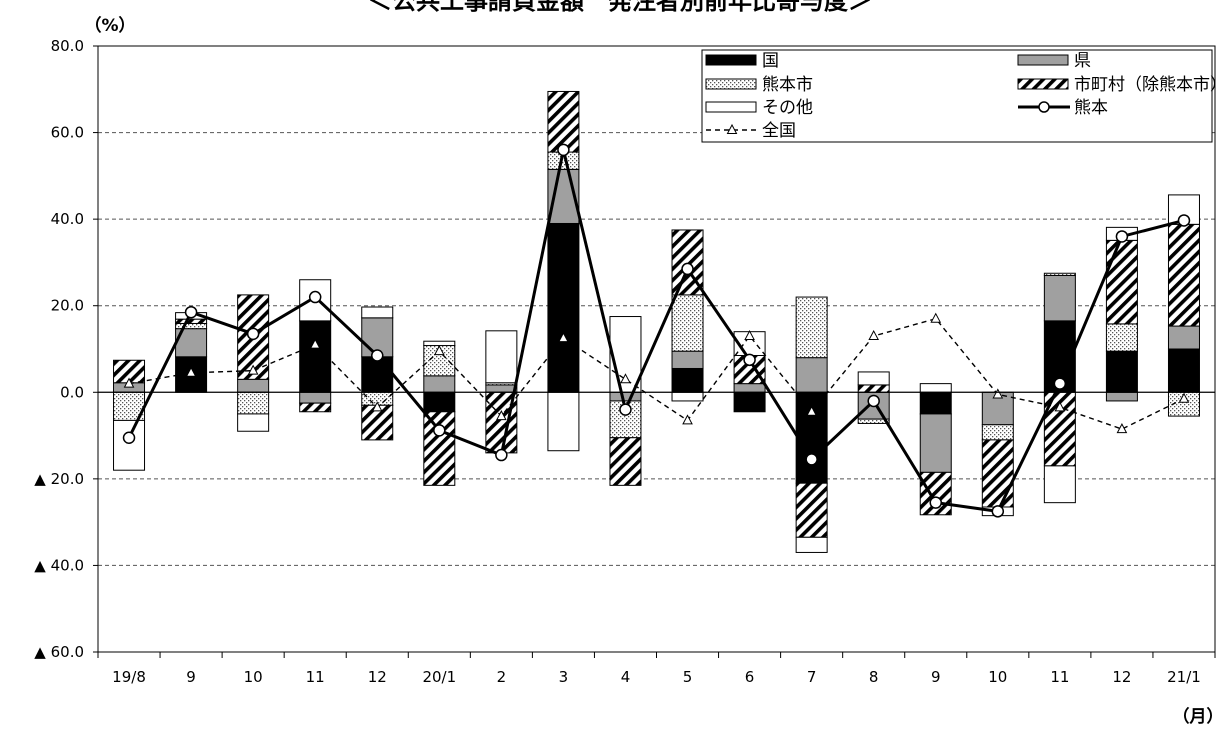 The image size is (1223, 736). What do you see at coordinates (564, 677) in the screenshot?
I see `x-tick-label: 3` at bounding box center [564, 677].